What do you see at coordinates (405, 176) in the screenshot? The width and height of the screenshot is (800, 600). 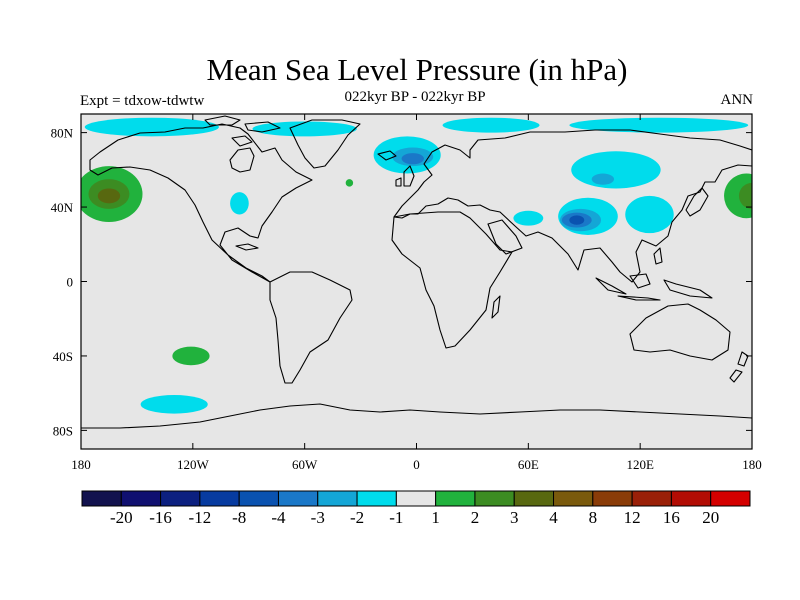 I see `britain-coast` at bounding box center [405, 176].